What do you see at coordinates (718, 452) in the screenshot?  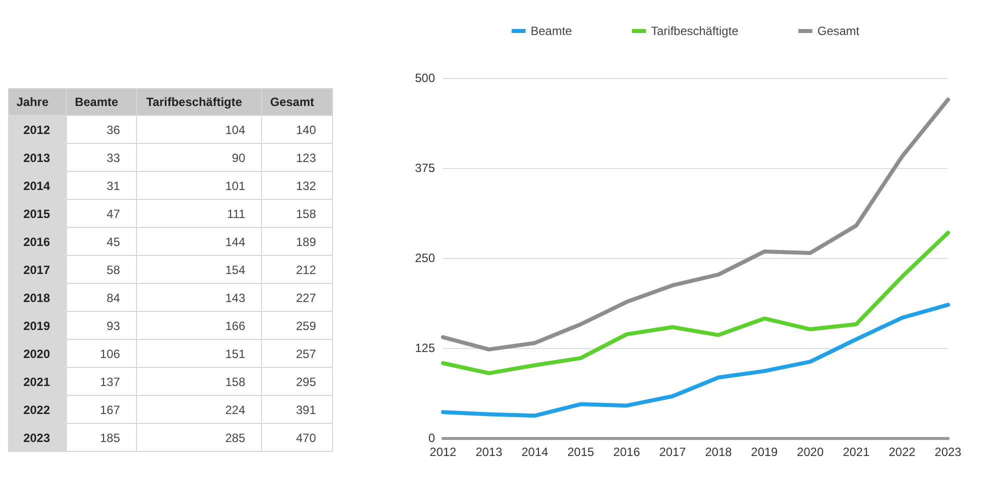 I see `x-tick-label: 2018` at bounding box center [718, 452].